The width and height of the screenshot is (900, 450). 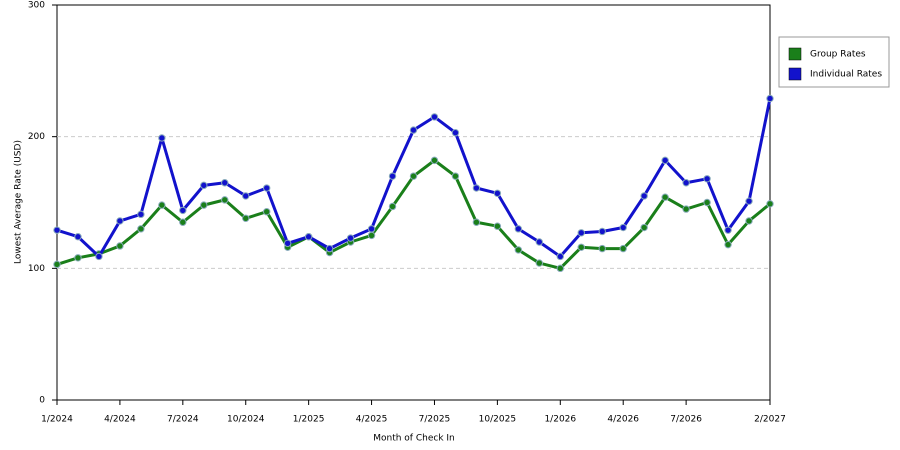 What do you see at coordinates (19, 202) in the screenshot?
I see `y-axis-label: Lowest Average Rate (USD)` at bounding box center [19, 202].